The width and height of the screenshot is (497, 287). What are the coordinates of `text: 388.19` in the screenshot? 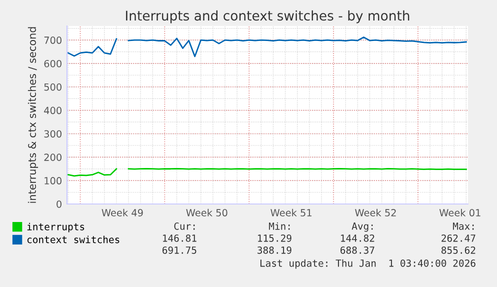 It's located at (275, 250).